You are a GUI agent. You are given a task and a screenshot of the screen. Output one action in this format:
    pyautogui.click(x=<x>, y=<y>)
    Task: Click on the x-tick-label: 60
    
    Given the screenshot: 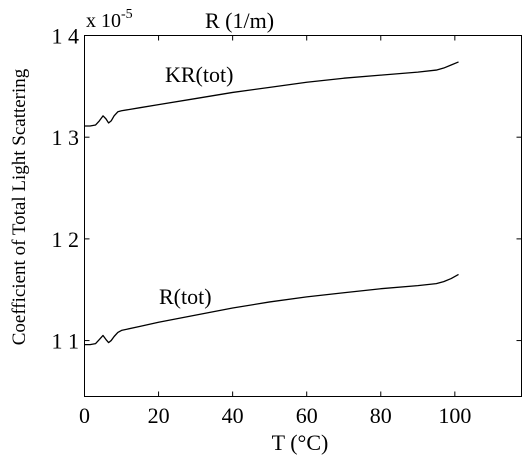 What is the action you would take?
    pyautogui.click(x=307, y=415)
    